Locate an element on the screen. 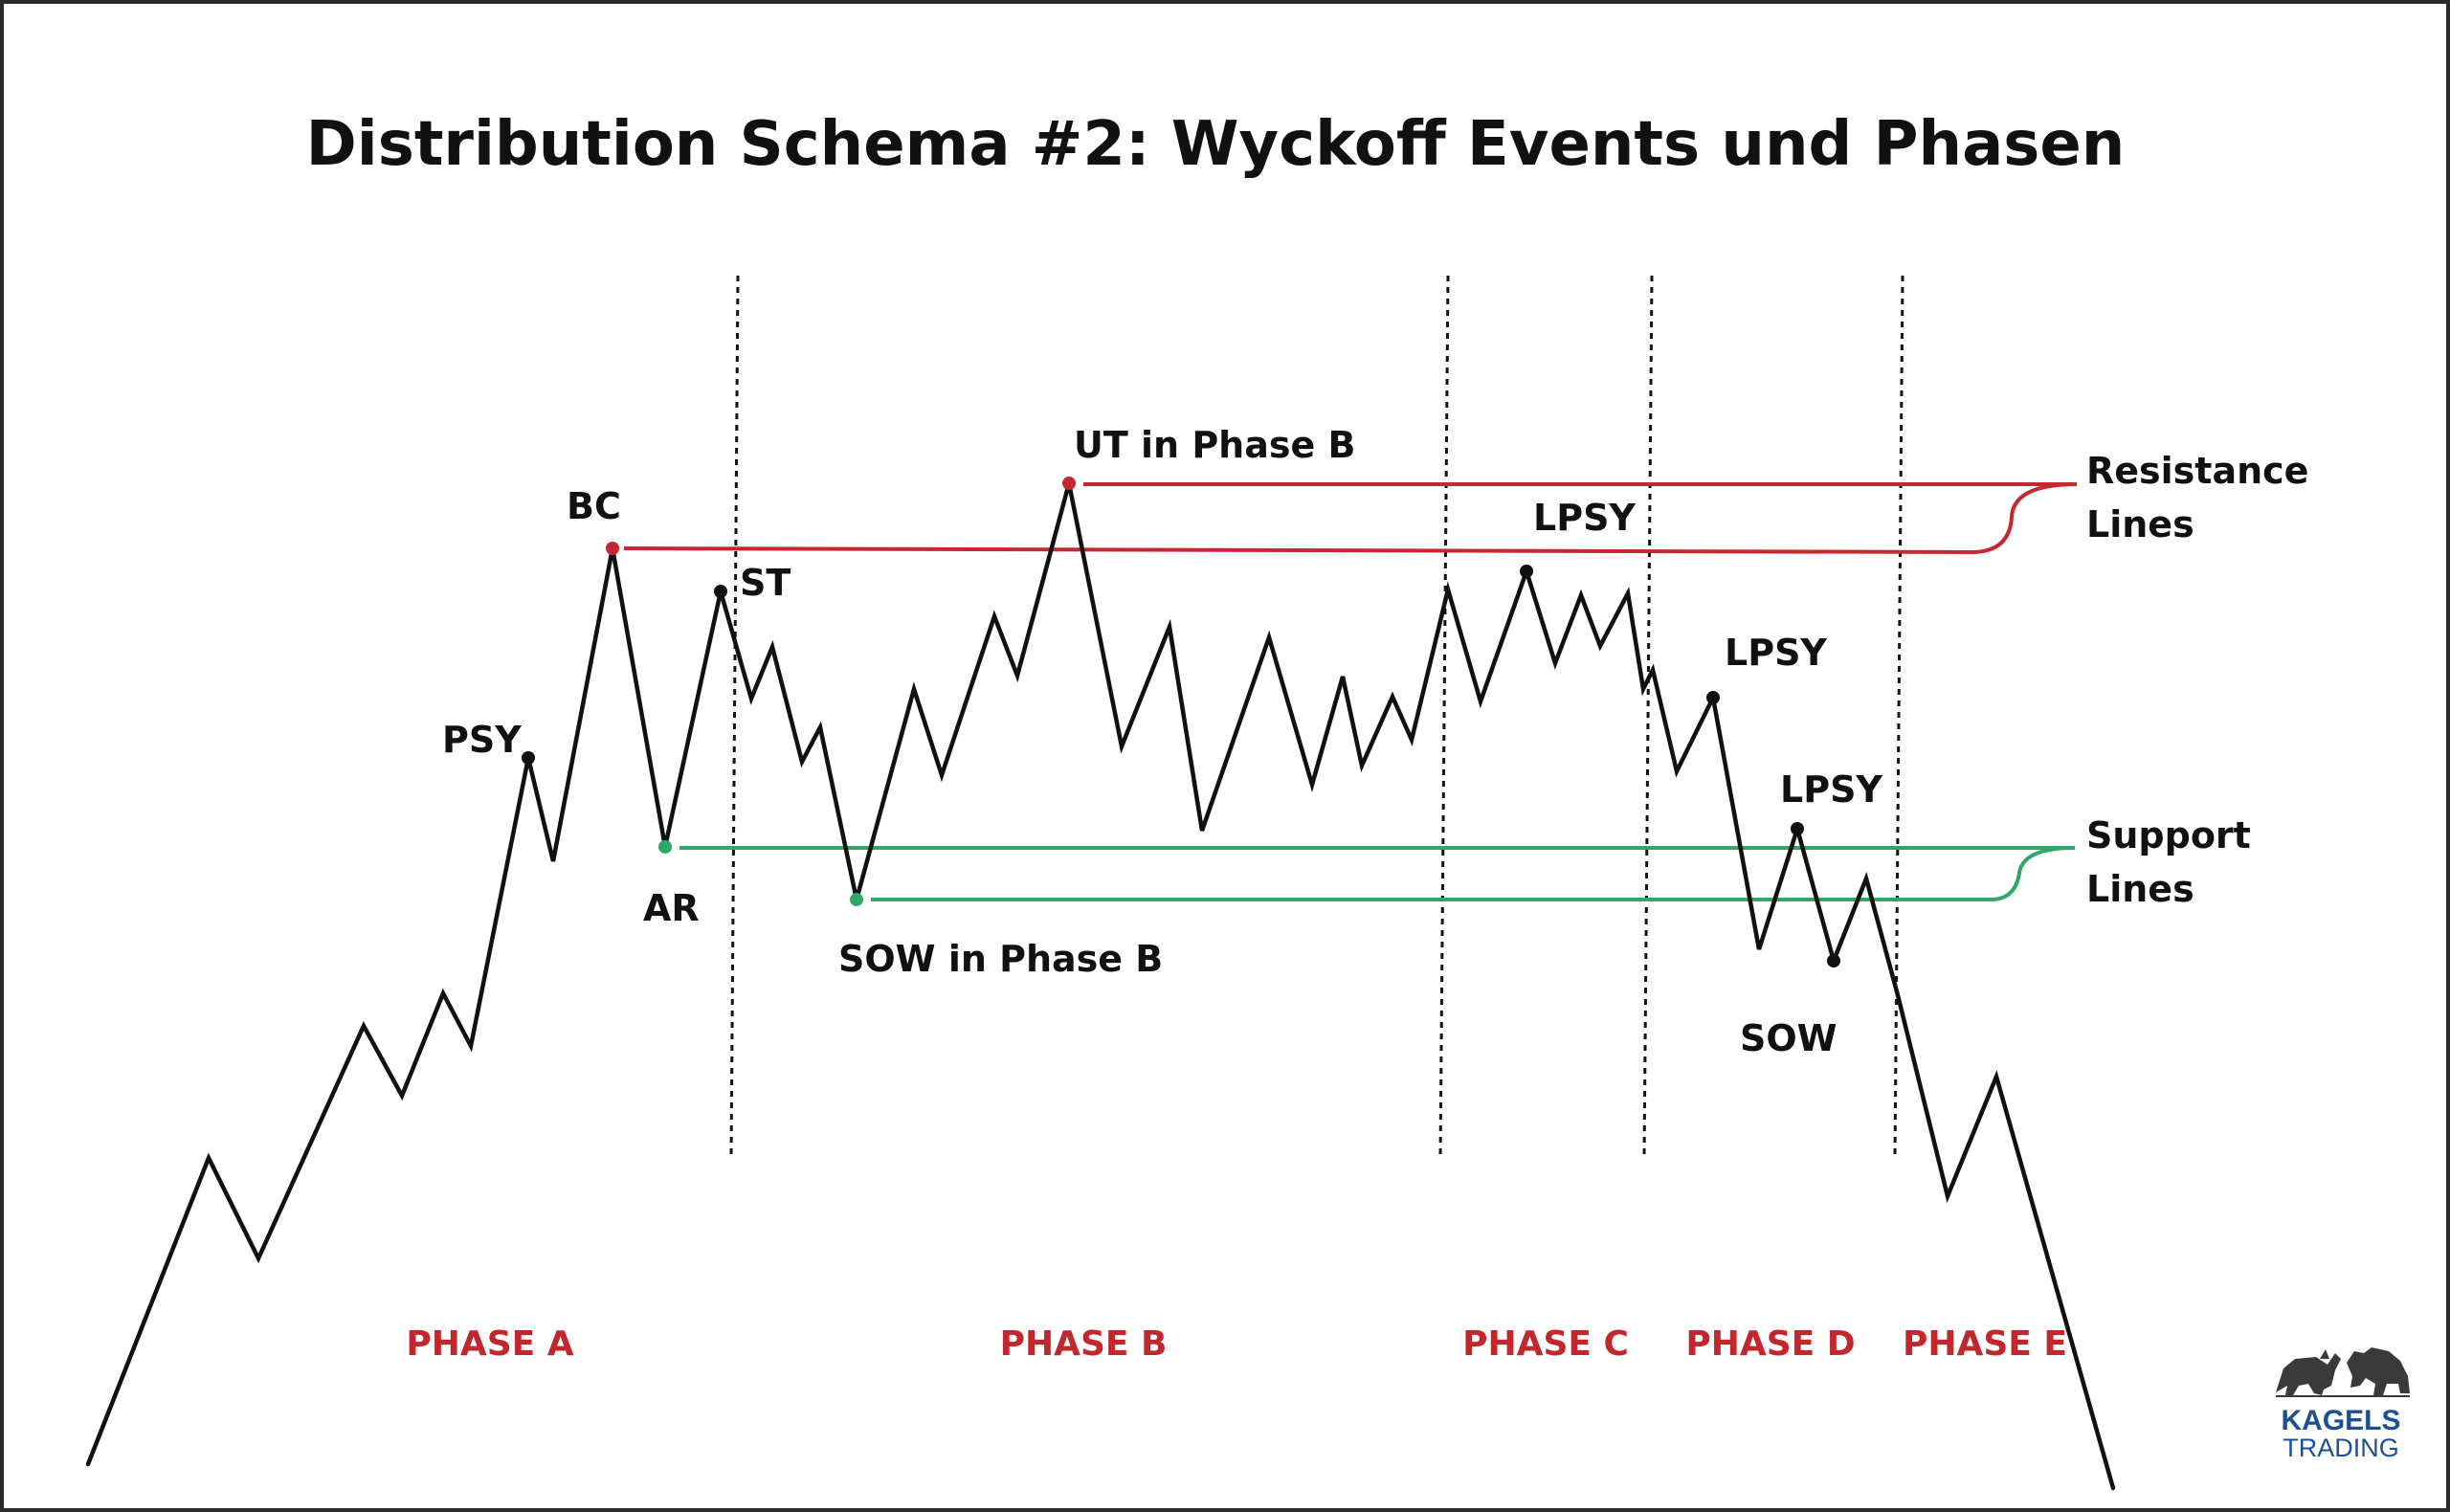 This screenshot has height=1512, width=2450. resistance-label-line1: Resistance is located at coordinates (2197, 471).